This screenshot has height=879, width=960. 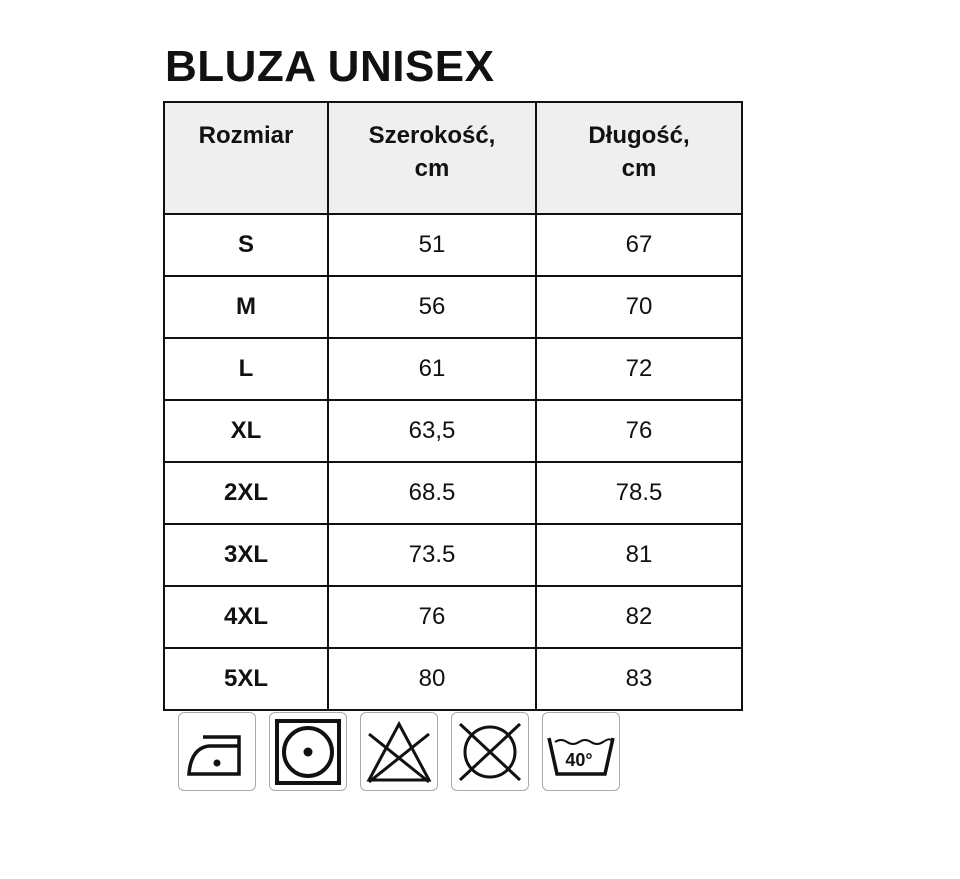 What do you see at coordinates (246, 307) in the screenshot?
I see `cell-size: M` at bounding box center [246, 307].